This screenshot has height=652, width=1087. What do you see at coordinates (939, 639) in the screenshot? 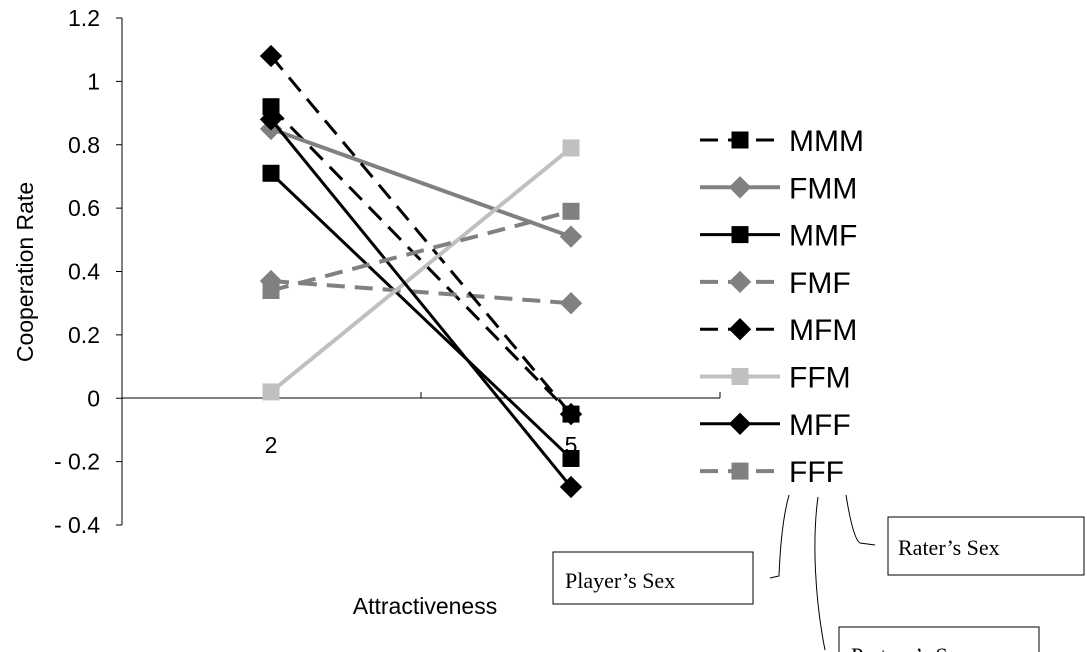
I see `partner-sex-box` at bounding box center [939, 639].